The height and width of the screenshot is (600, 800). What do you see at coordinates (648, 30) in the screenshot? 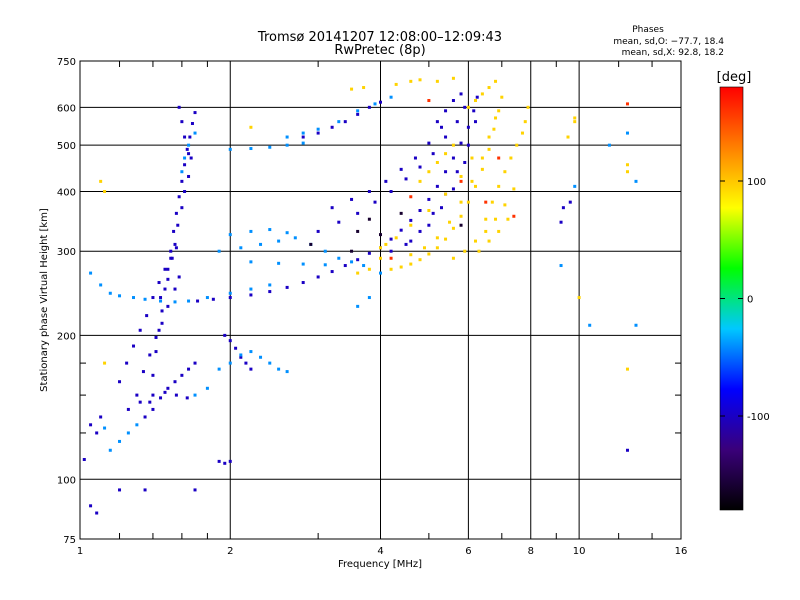
I see `phases-title: Phases` at bounding box center [648, 30].